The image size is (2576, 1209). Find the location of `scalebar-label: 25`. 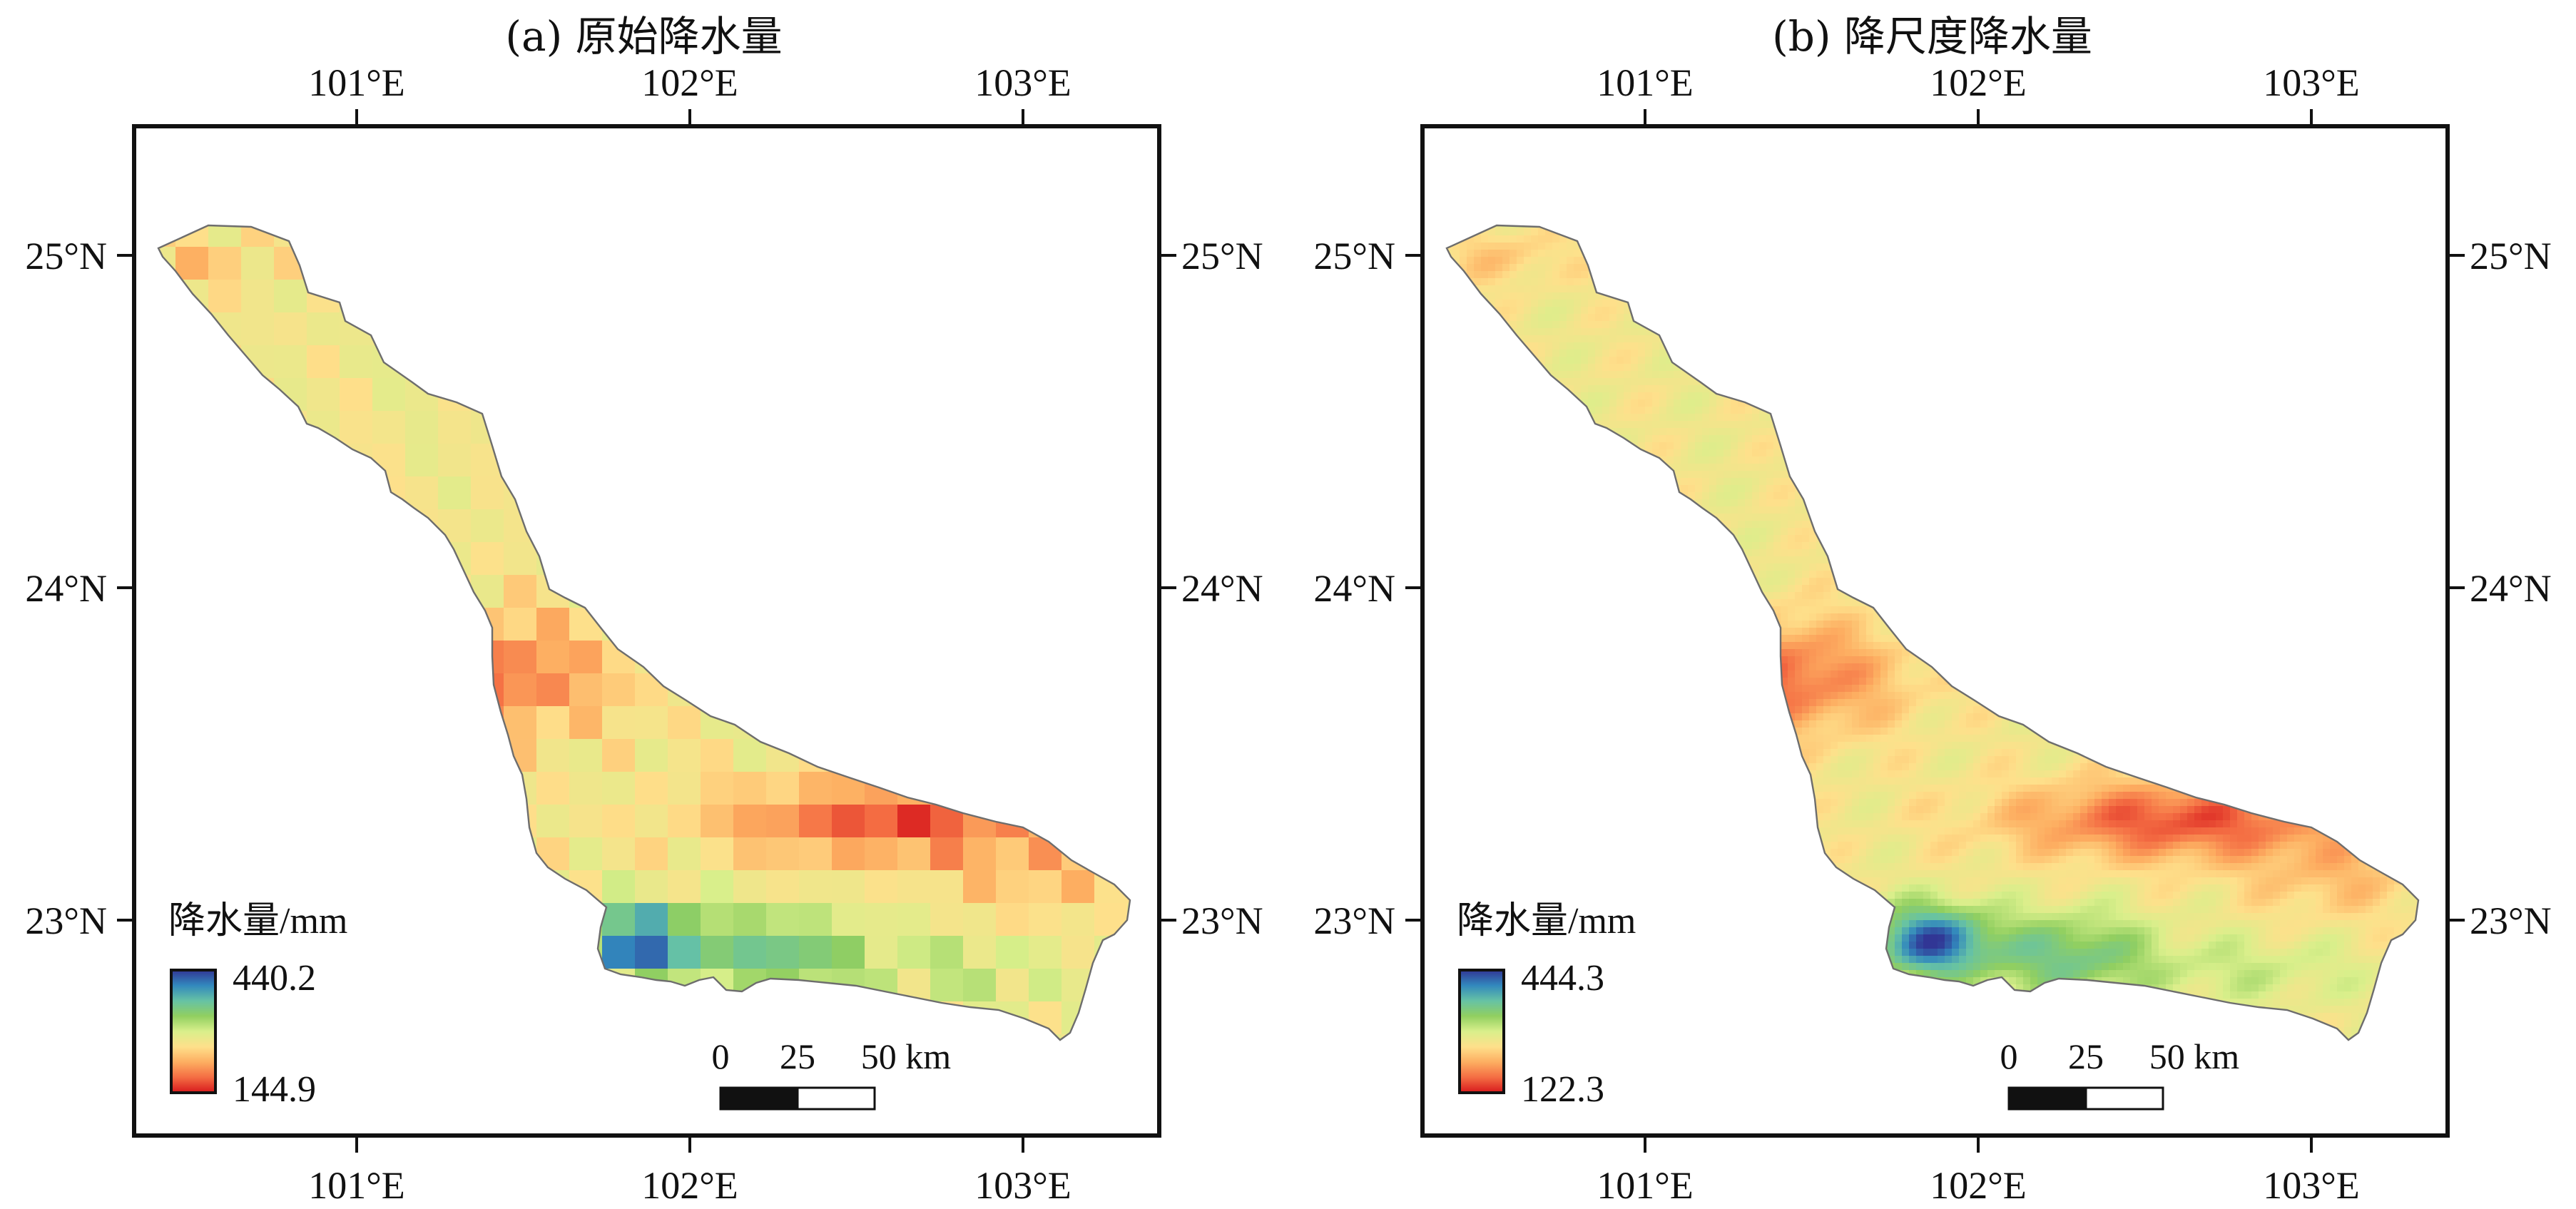

scalebar-label: 25 is located at coordinates (797, 1056).